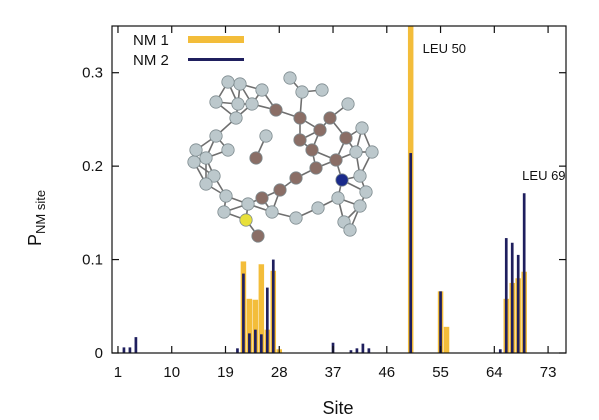  Describe the element at coordinates (283, 157) in the screenshot. I see `molecule-inset` at that location.